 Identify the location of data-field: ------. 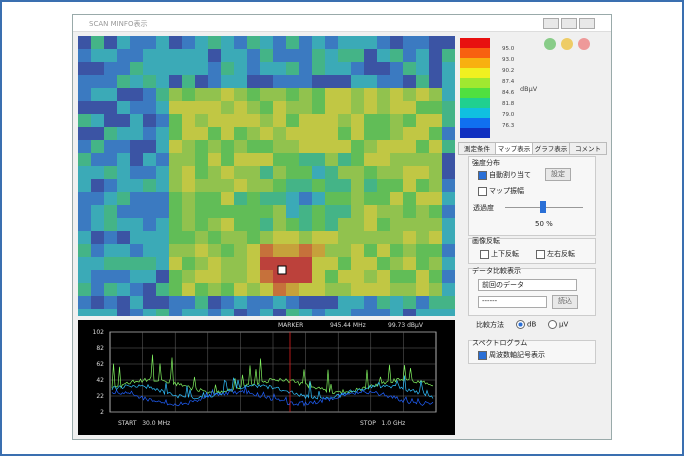
(512, 302).